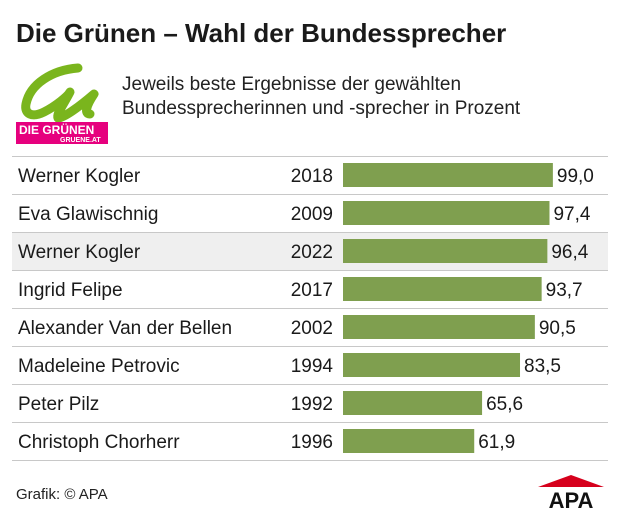 Image resolution: width=620 pixels, height=521 pixels. Describe the element at coordinates (312, 214) in the screenshot. I see `year-label: 2009` at that location.